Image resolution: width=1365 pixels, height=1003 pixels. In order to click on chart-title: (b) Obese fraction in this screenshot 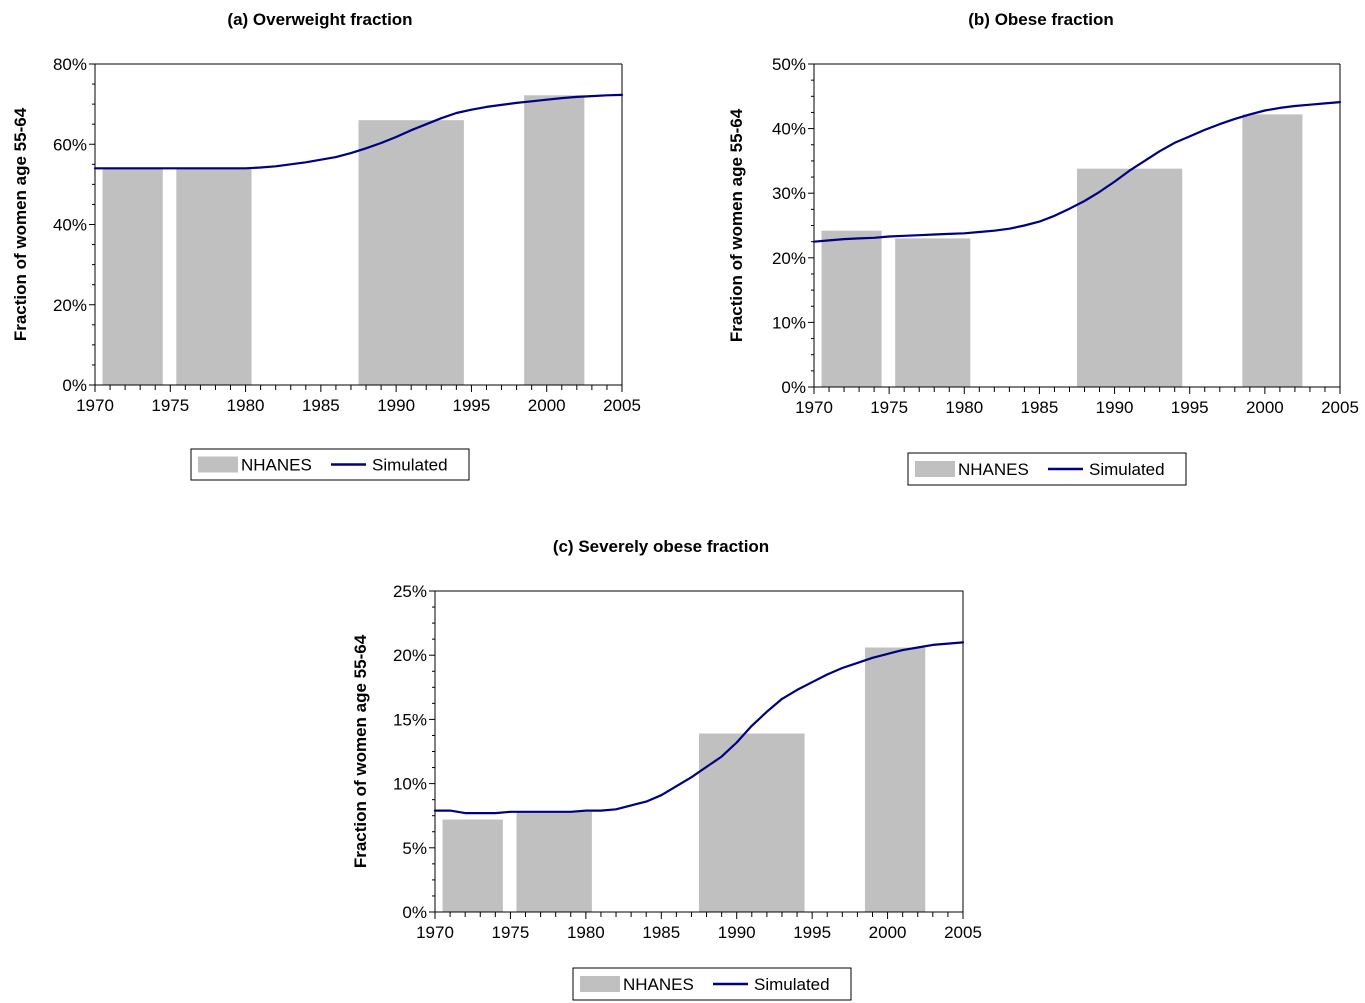, I will do `click(1040, 19)`.